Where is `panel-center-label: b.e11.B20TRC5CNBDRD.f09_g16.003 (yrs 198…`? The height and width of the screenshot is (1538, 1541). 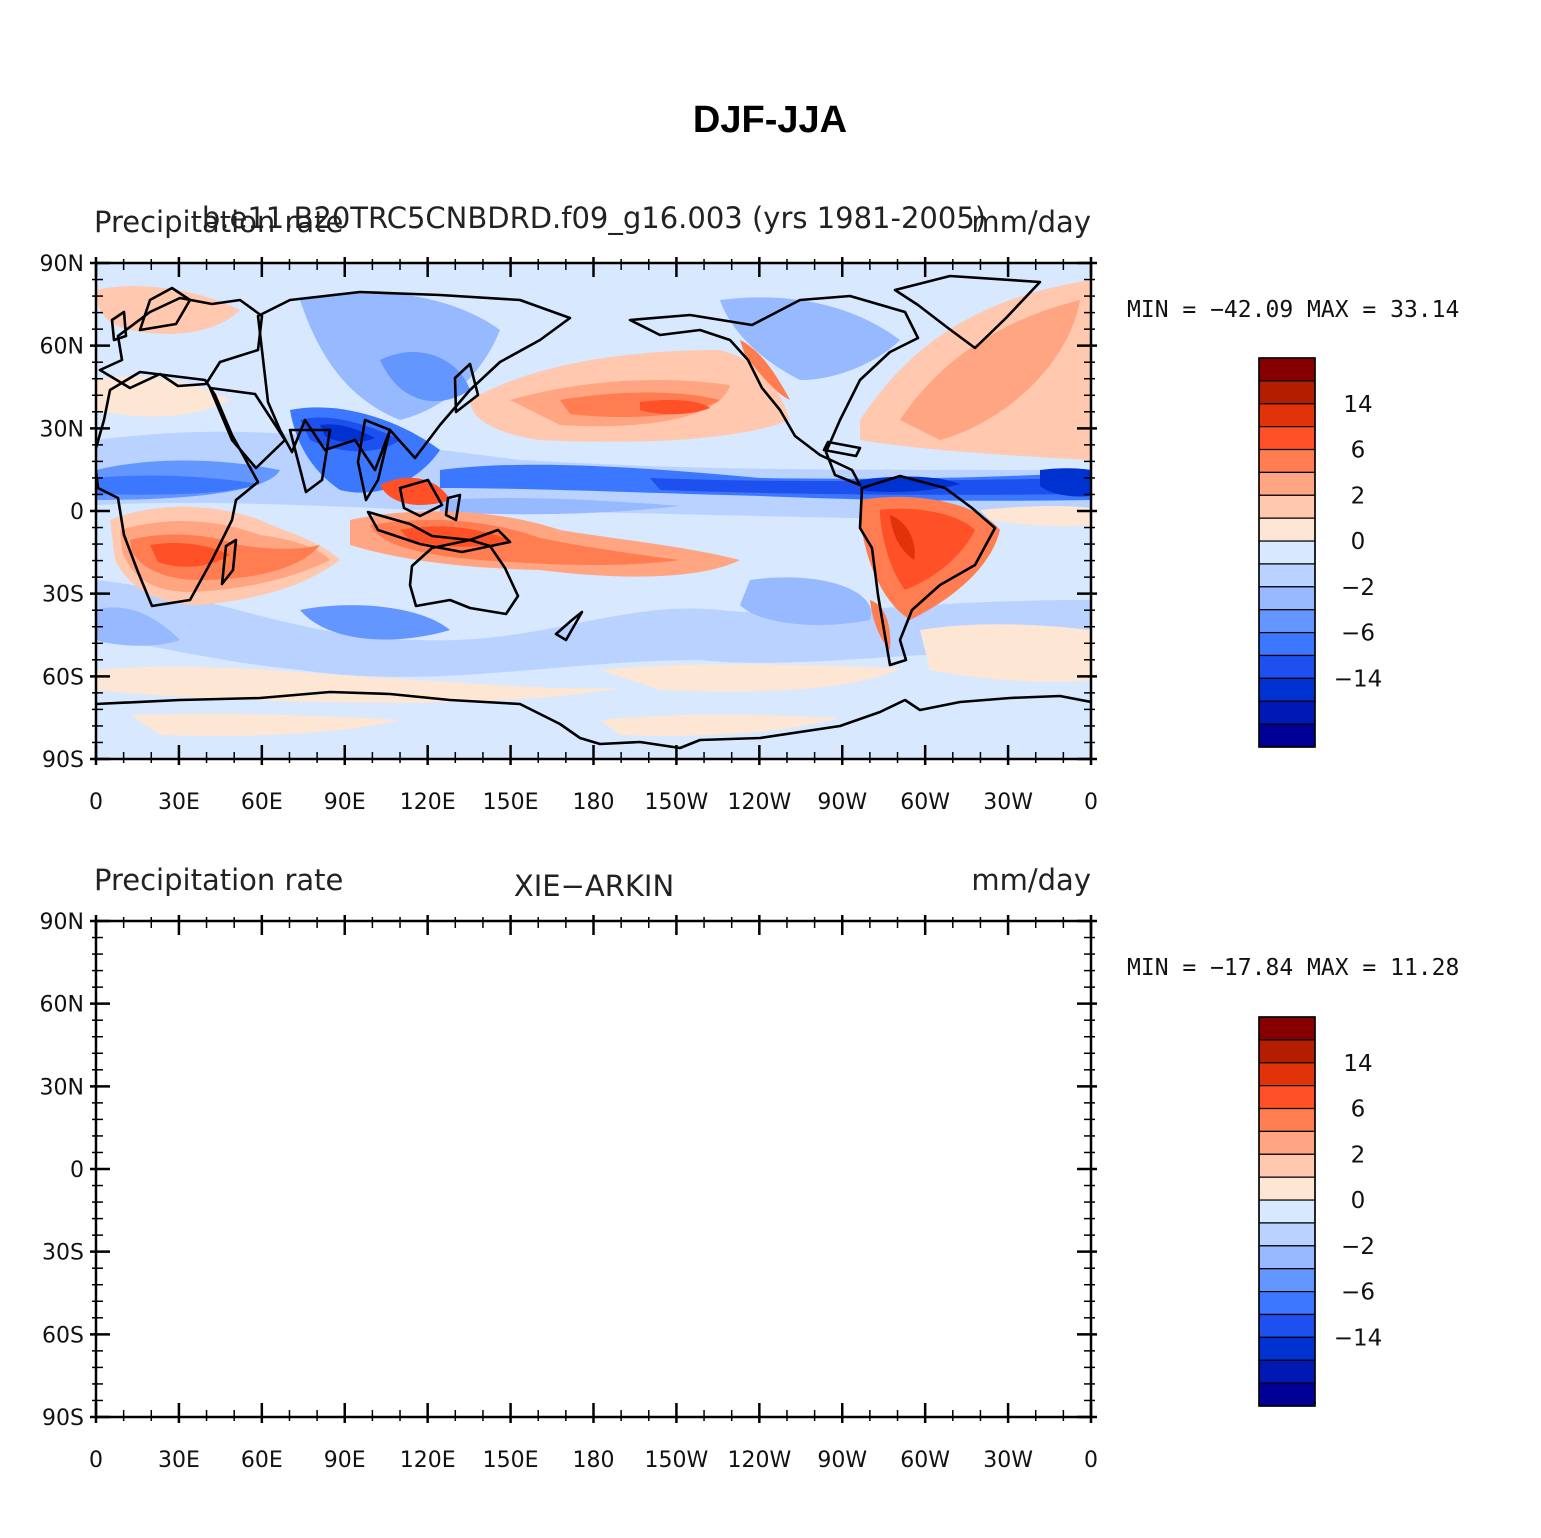 panel-center-label: b.e11.B20TRC5CNBDRD.f09_g16.003 (yrs 198… is located at coordinates (594, 218).